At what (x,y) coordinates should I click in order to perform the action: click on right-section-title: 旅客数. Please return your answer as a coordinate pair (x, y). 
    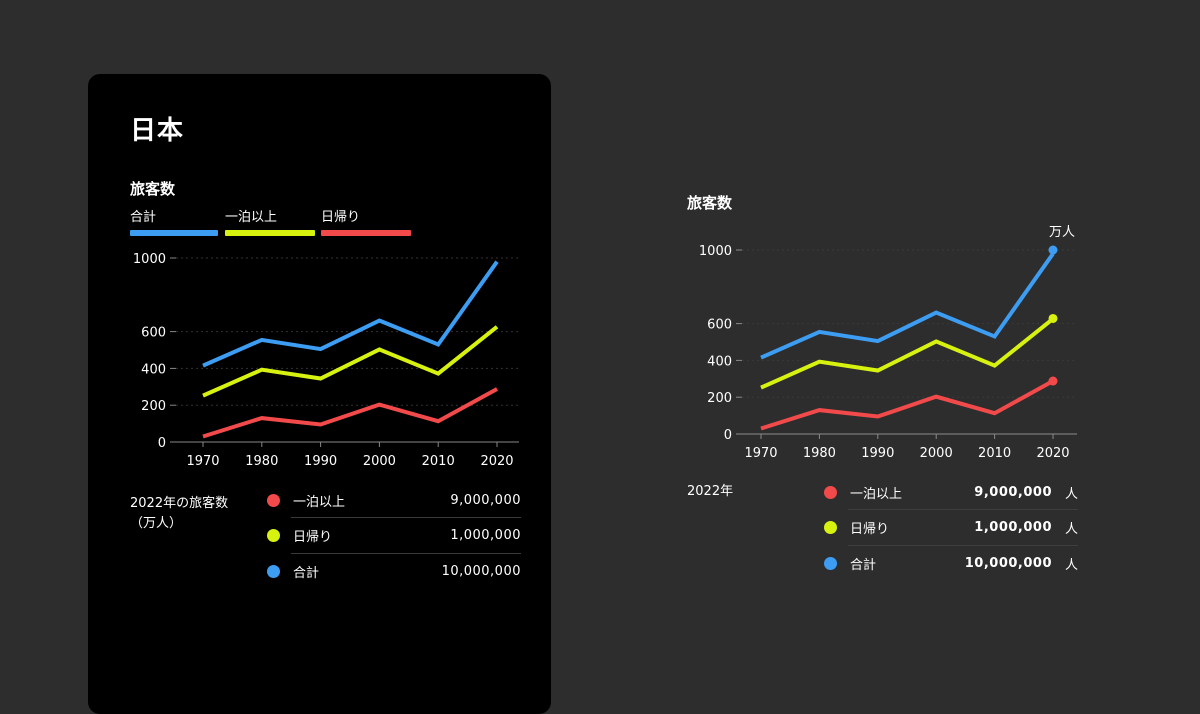
    Looking at the image, I should click on (710, 203).